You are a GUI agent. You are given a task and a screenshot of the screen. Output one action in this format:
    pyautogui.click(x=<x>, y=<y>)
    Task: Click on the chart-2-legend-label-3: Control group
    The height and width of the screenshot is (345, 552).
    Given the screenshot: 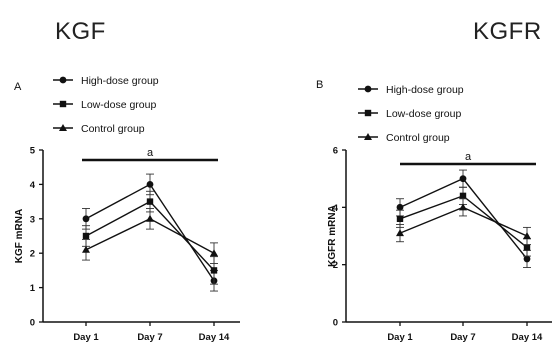 What is the action you would take?
    pyautogui.click(x=418, y=138)
    